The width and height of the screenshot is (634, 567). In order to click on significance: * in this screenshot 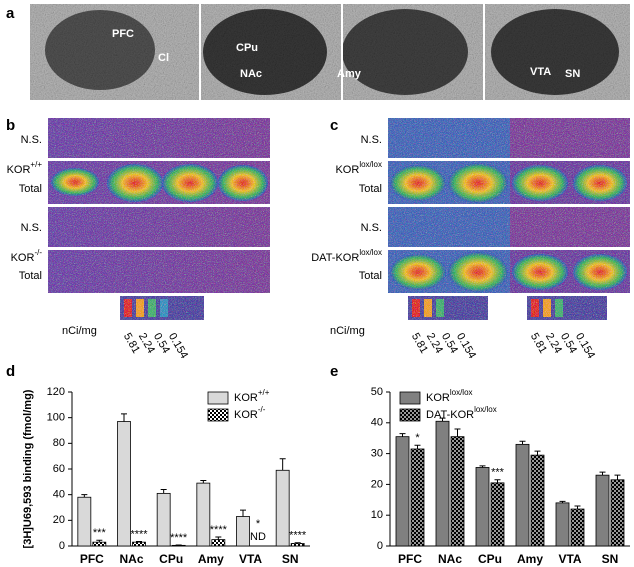, I will do `click(417, 438)`.